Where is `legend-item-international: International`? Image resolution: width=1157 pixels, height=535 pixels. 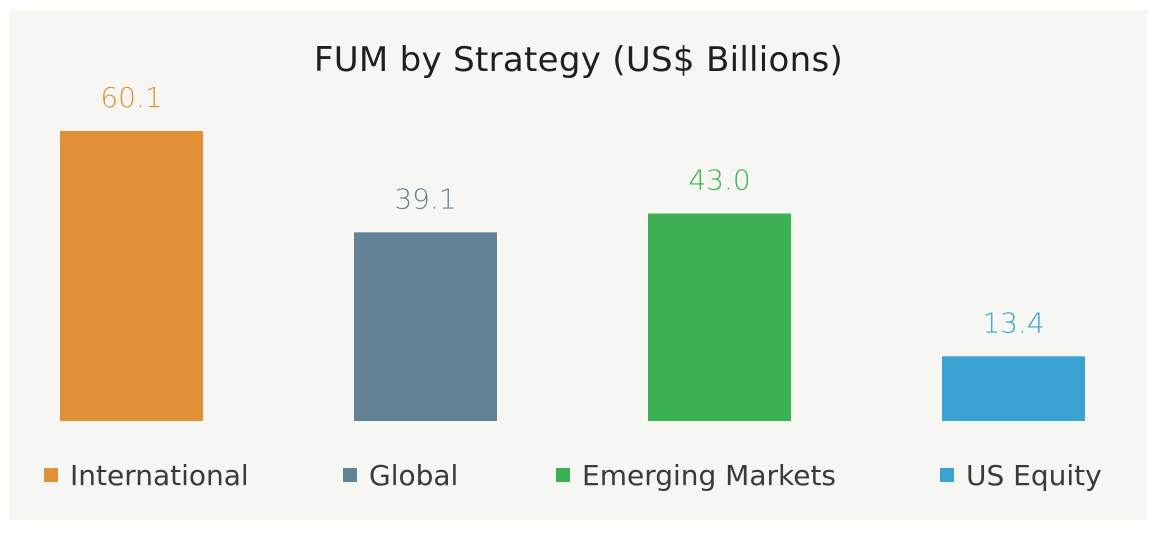 legend-item-international: International is located at coordinates (146, 475).